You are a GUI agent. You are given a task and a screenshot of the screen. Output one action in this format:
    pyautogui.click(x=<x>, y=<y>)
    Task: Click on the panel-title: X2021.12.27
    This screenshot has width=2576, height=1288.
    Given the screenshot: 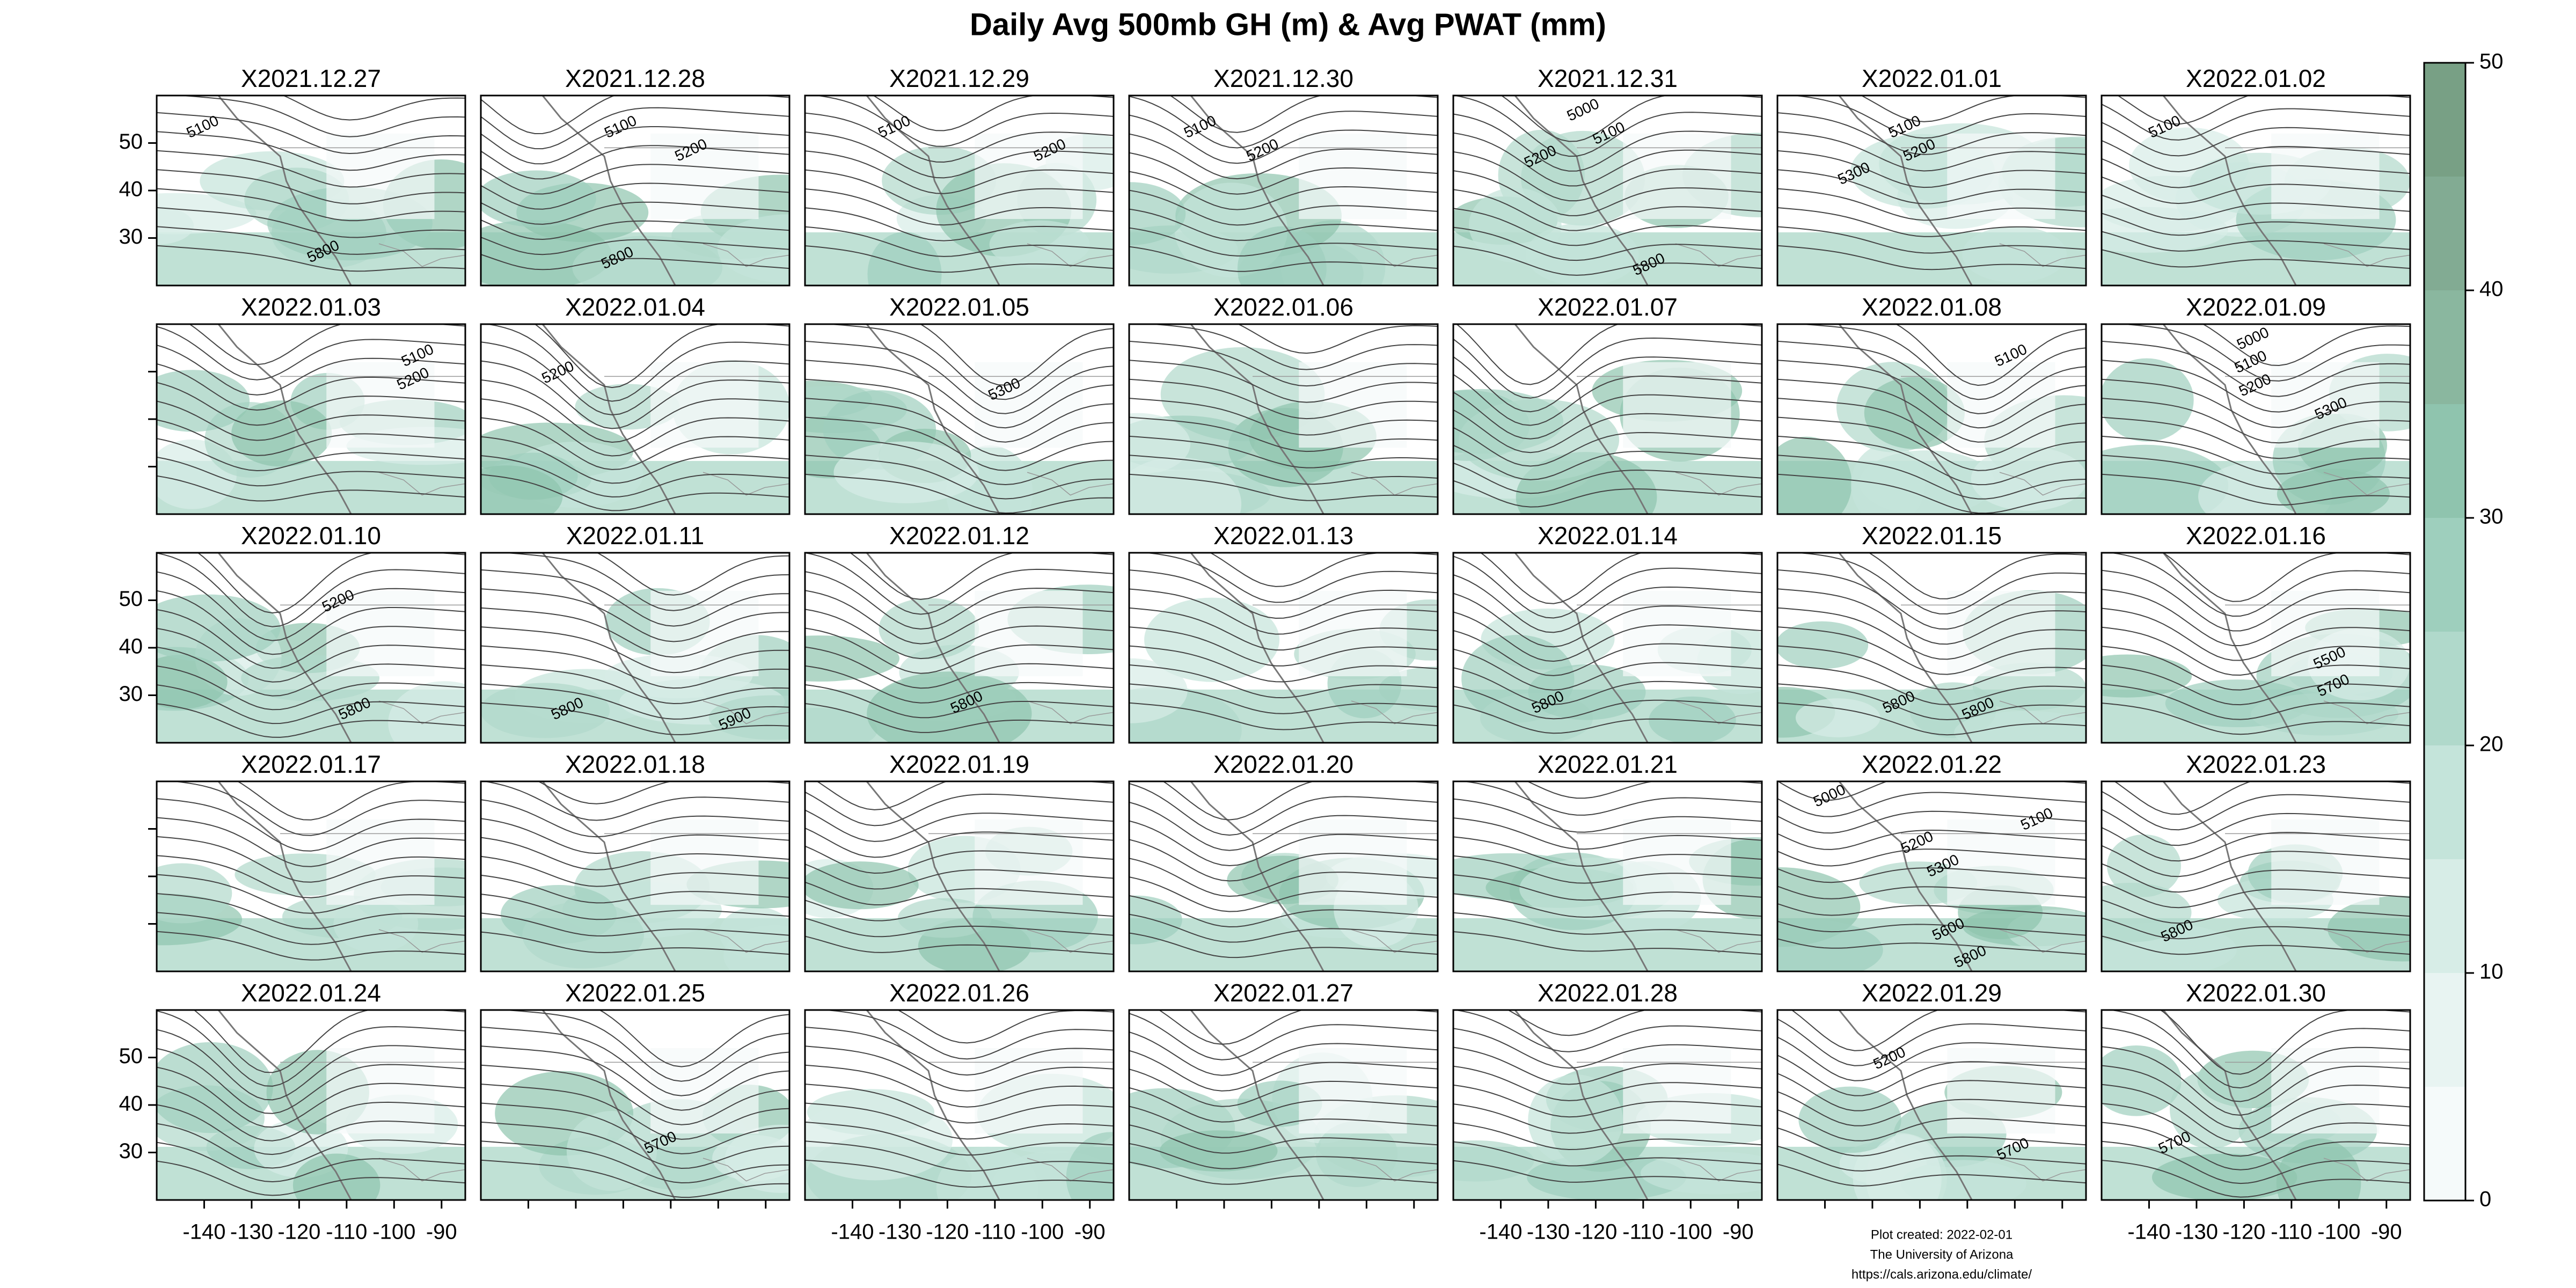 What is the action you would take?
    pyautogui.click(x=311, y=78)
    